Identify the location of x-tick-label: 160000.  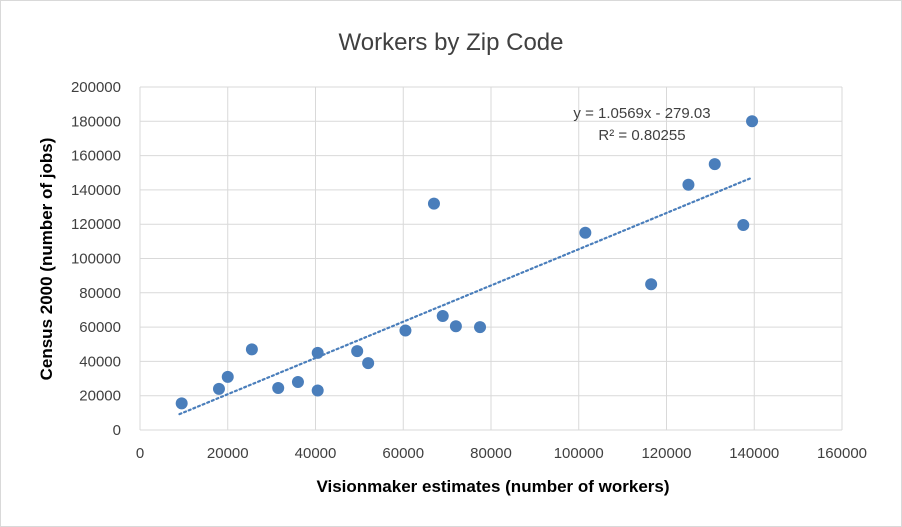
(842, 453).